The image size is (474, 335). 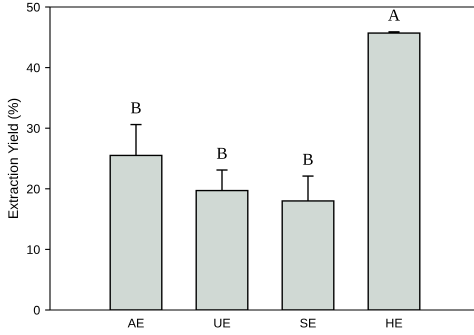 What do you see at coordinates (222, 323) in the screenshot?
I see `x-tick-label: UE` at bounding box center [222, 323].